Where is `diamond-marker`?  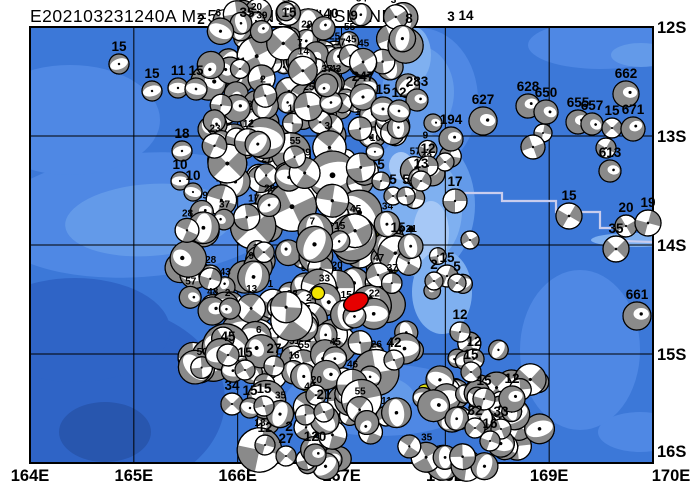
diamond-marker is located at coordinates (411, 229).